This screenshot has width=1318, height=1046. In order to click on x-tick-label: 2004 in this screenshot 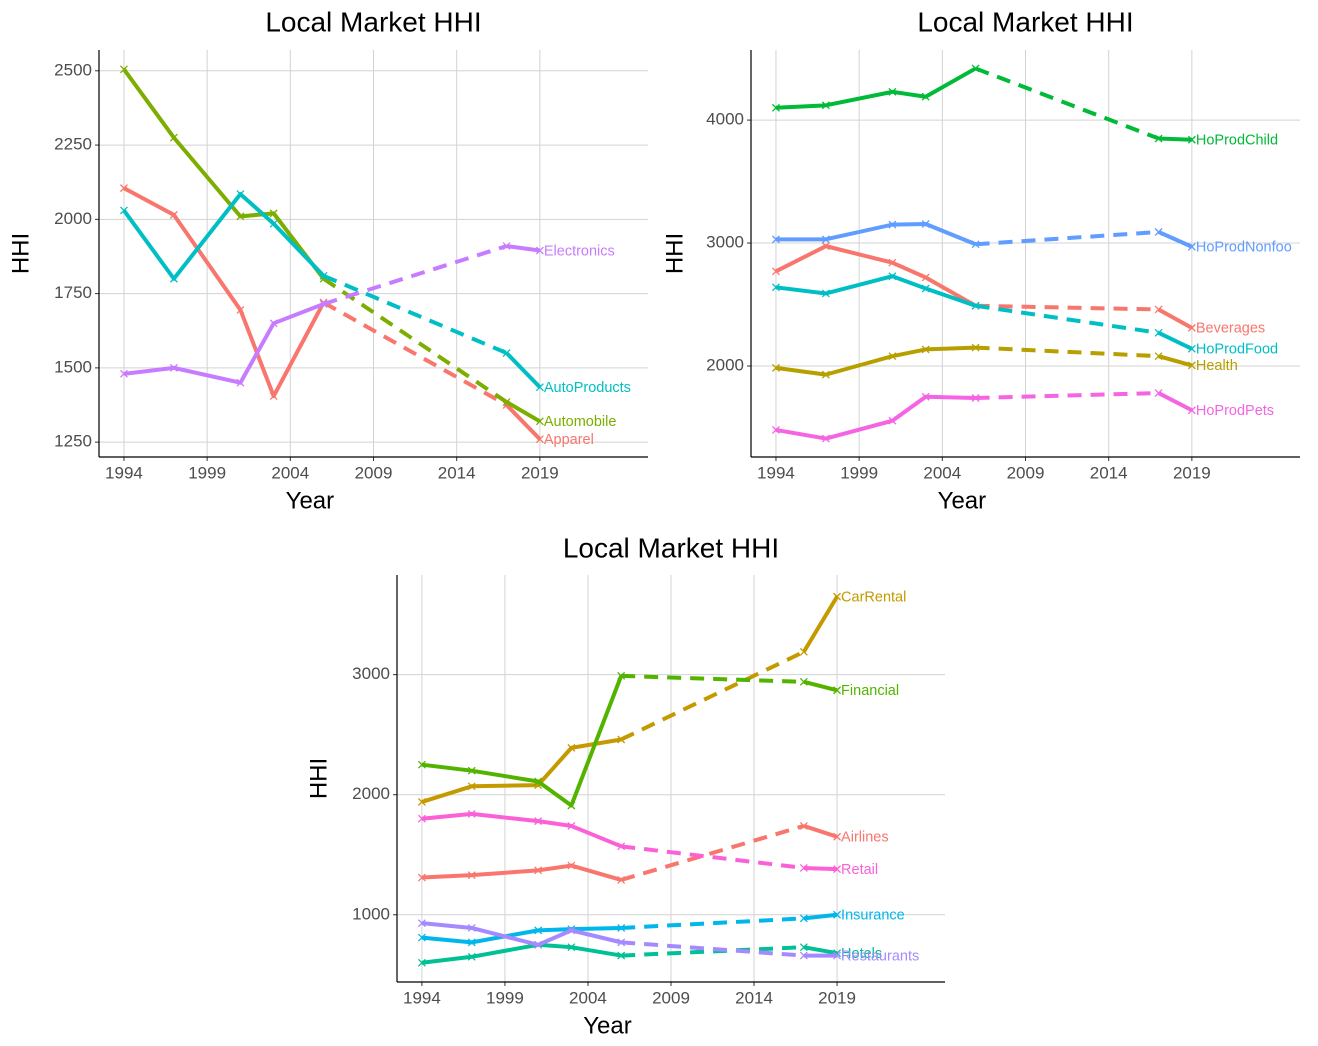, I will do `click(290, 472)`.